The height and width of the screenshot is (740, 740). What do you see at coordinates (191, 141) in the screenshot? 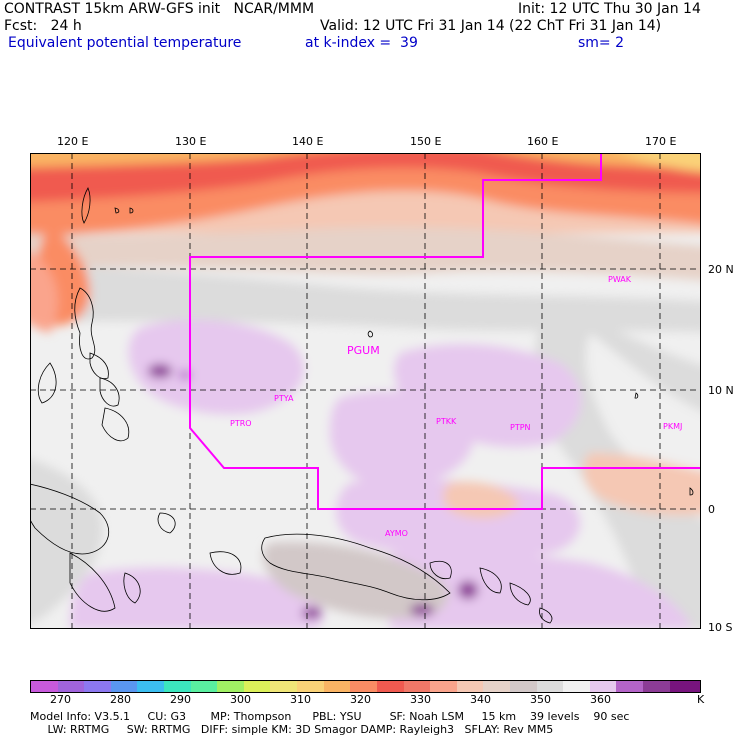
I see `lon-label-130: 130 E` at bounding box center [191, 141].